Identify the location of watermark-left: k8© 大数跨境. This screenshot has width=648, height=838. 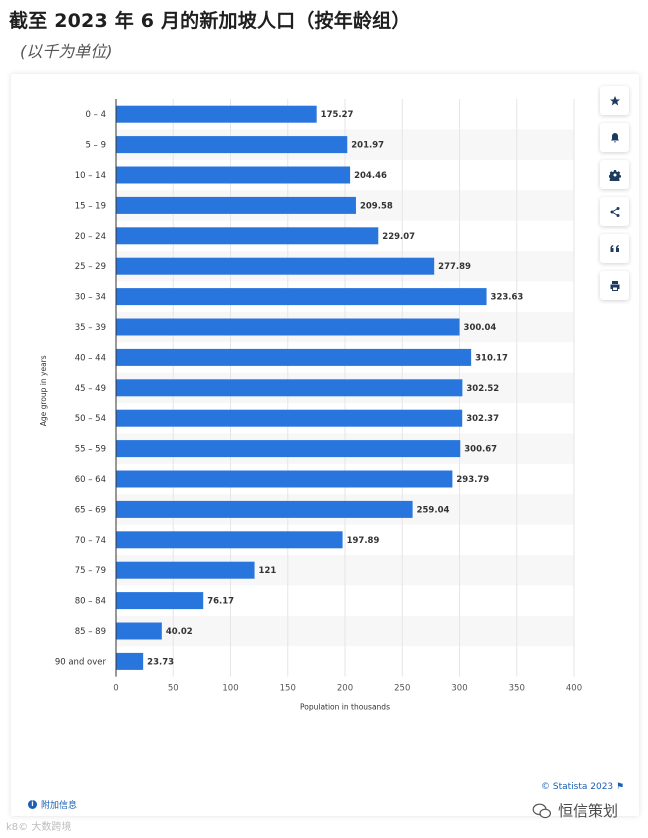
(39, 827).